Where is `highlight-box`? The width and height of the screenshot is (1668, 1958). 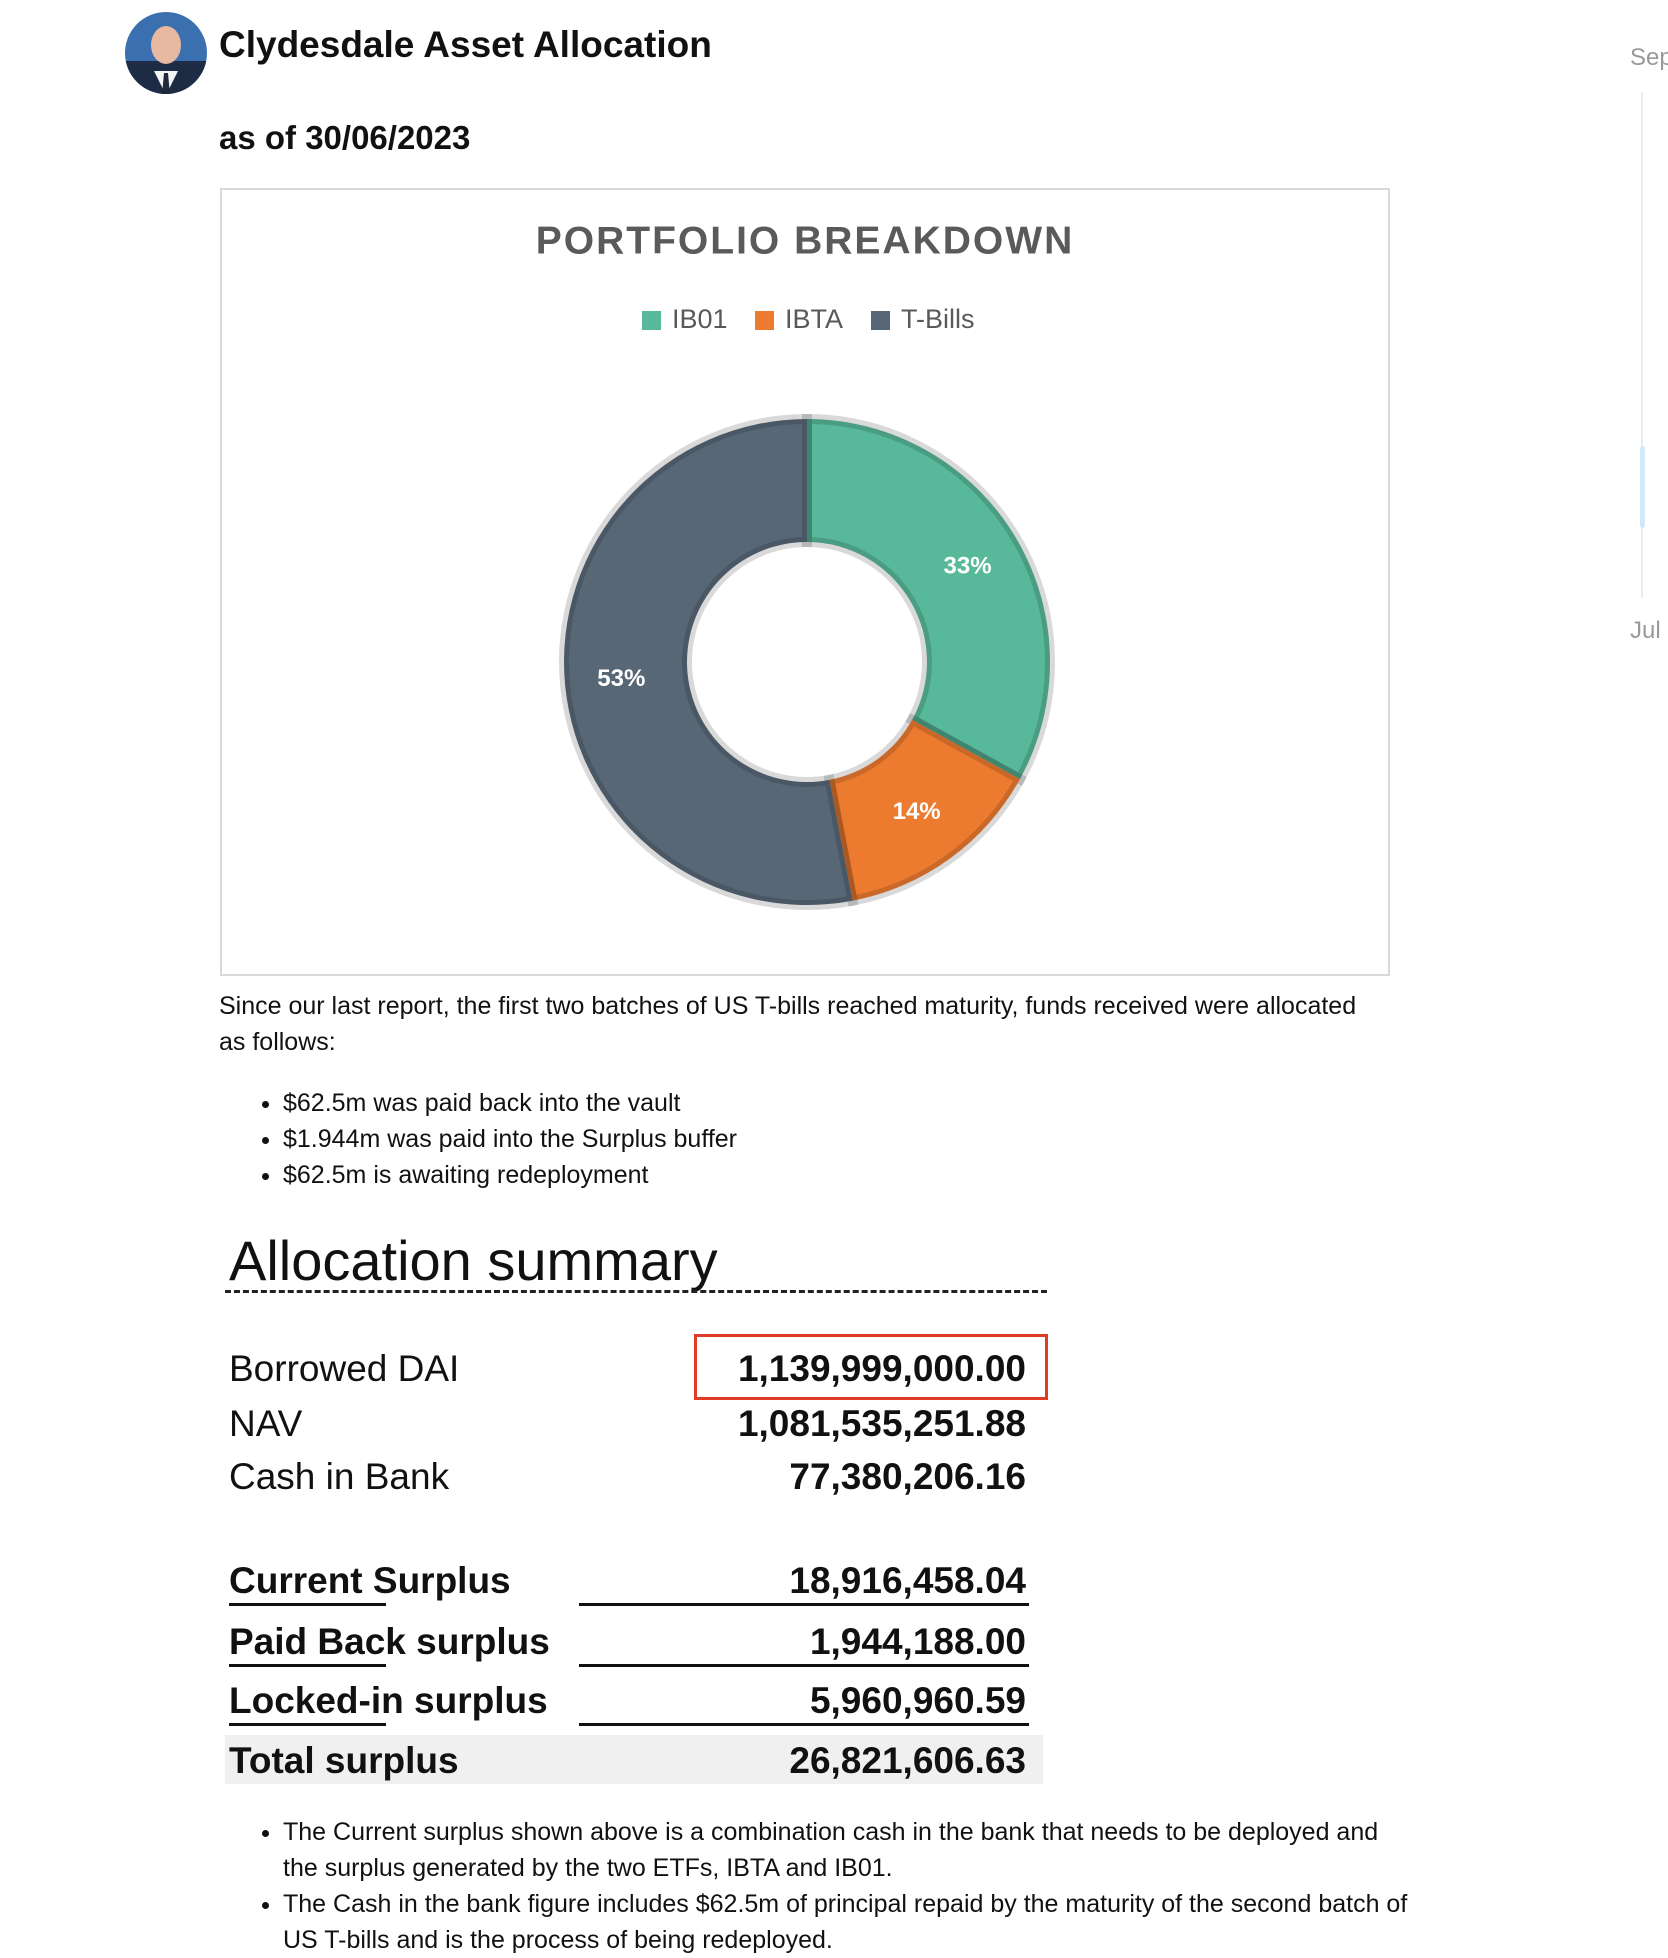 highlight-box is located at coordinates (871, 1367).